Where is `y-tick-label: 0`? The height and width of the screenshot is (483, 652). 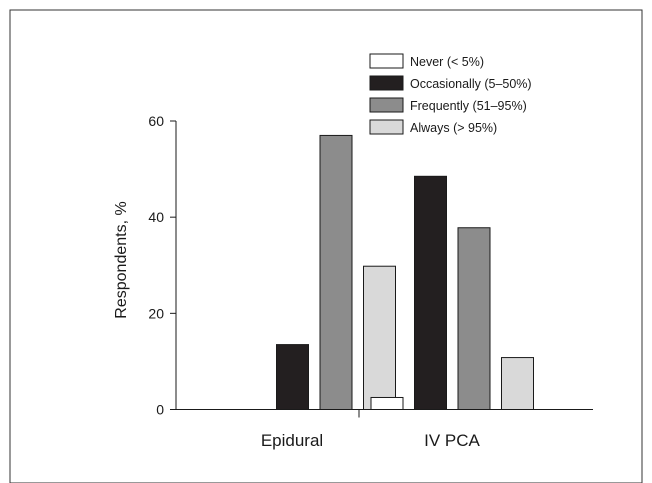 y-tick-label: 0 is located at coordinates (160, 410).